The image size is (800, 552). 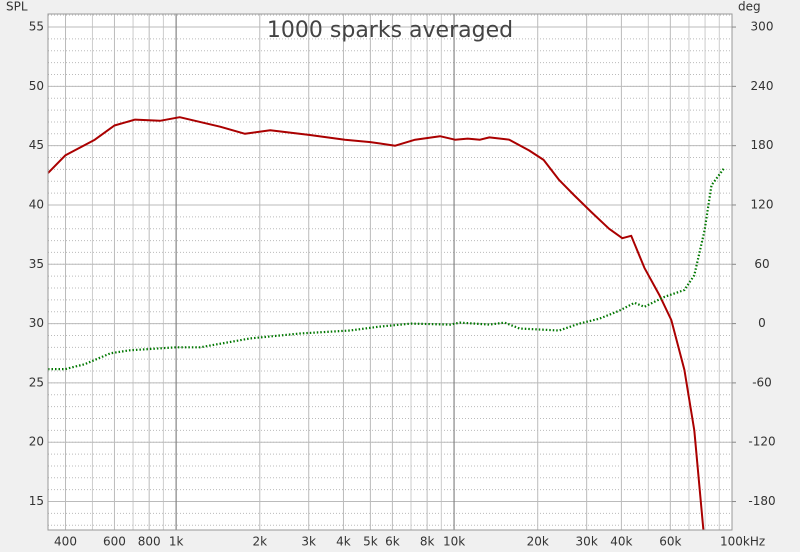 What do you see at coordinates (621, 542) in the screenshot?
I see `x-tick-label: 40k` at bounding box center [621, 542].